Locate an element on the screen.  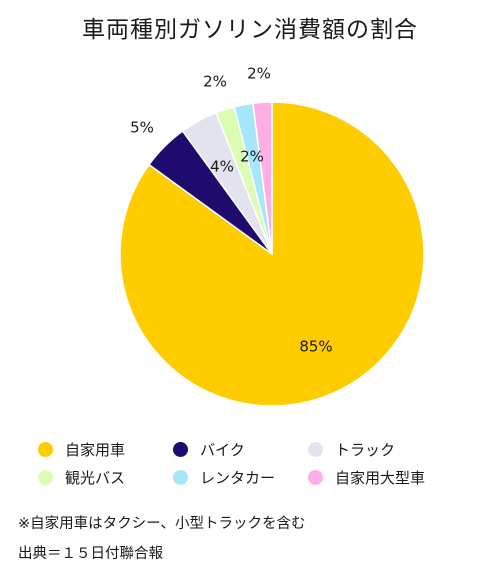
legend-item: バイク is located at coordinates (240, 449).